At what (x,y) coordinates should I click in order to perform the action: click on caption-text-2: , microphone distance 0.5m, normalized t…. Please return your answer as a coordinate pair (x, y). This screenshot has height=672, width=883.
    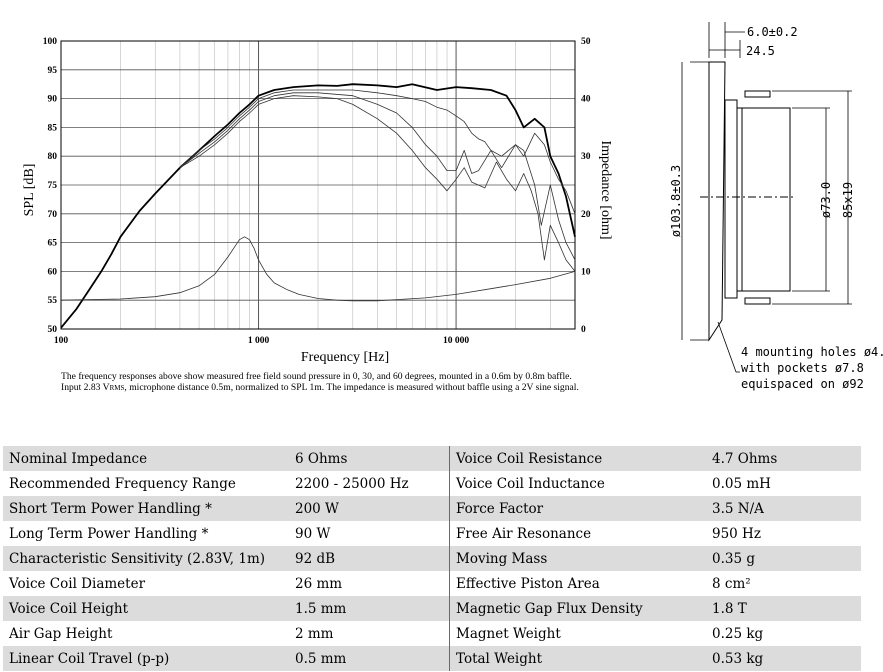
    Looking at the image, I should click on (351, 387).